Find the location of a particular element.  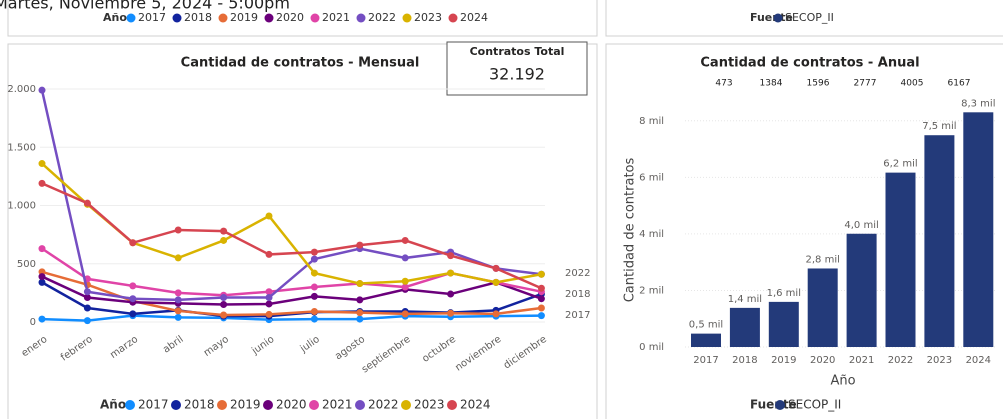

y-tick-label: 0 is located at coordinates (33, 322).